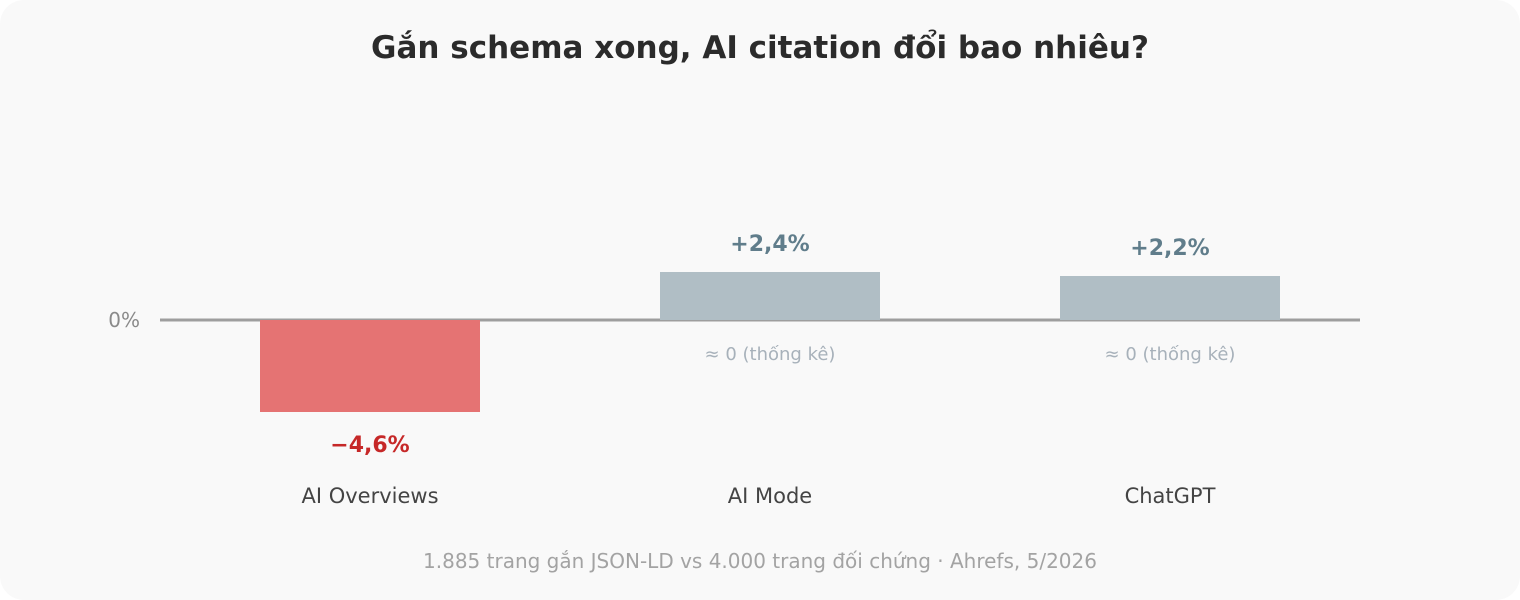 This screenshot has height=600, width=1520. What do you see at coordinates (1170, 496) in the screenshot?
I see `category-label: ChatGPT` at bounding box center [1170, 496].